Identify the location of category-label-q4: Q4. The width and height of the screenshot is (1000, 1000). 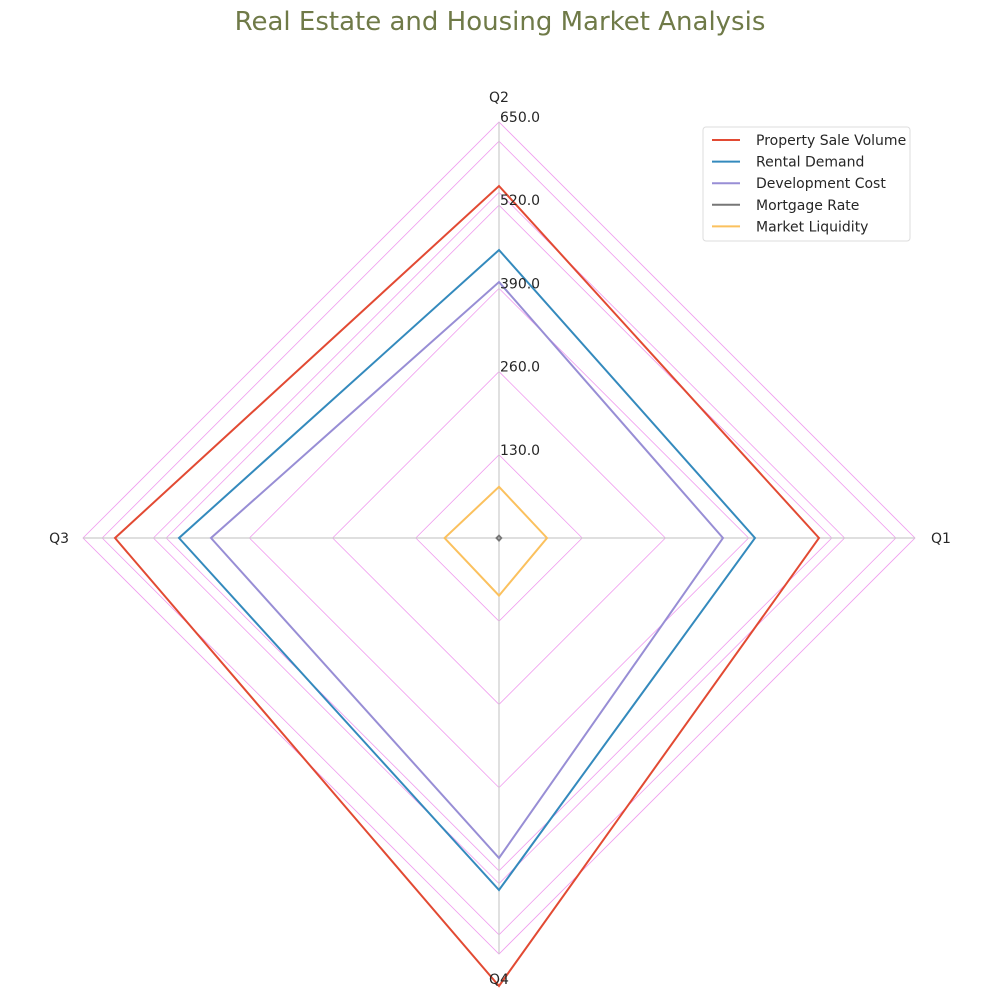
(499, 980).